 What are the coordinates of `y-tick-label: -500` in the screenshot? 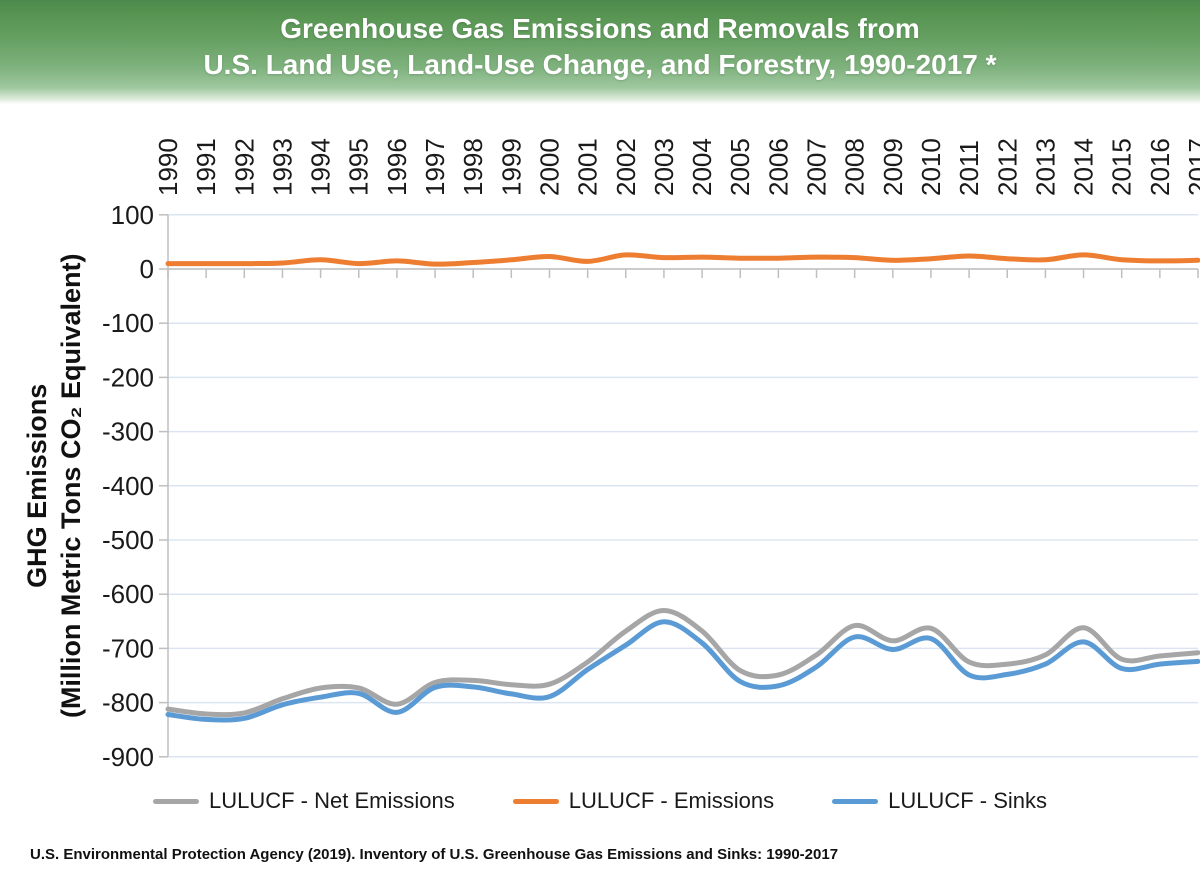 It's located at (128, 540).